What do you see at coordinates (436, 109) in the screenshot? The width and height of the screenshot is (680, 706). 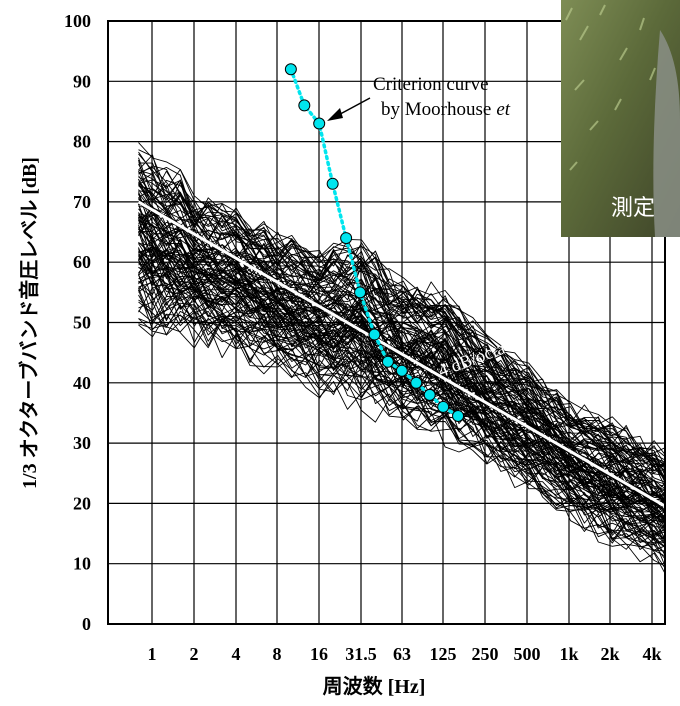 I see `criterion-annotation-author: by Moorhouse` at bounding box center [436, 109].